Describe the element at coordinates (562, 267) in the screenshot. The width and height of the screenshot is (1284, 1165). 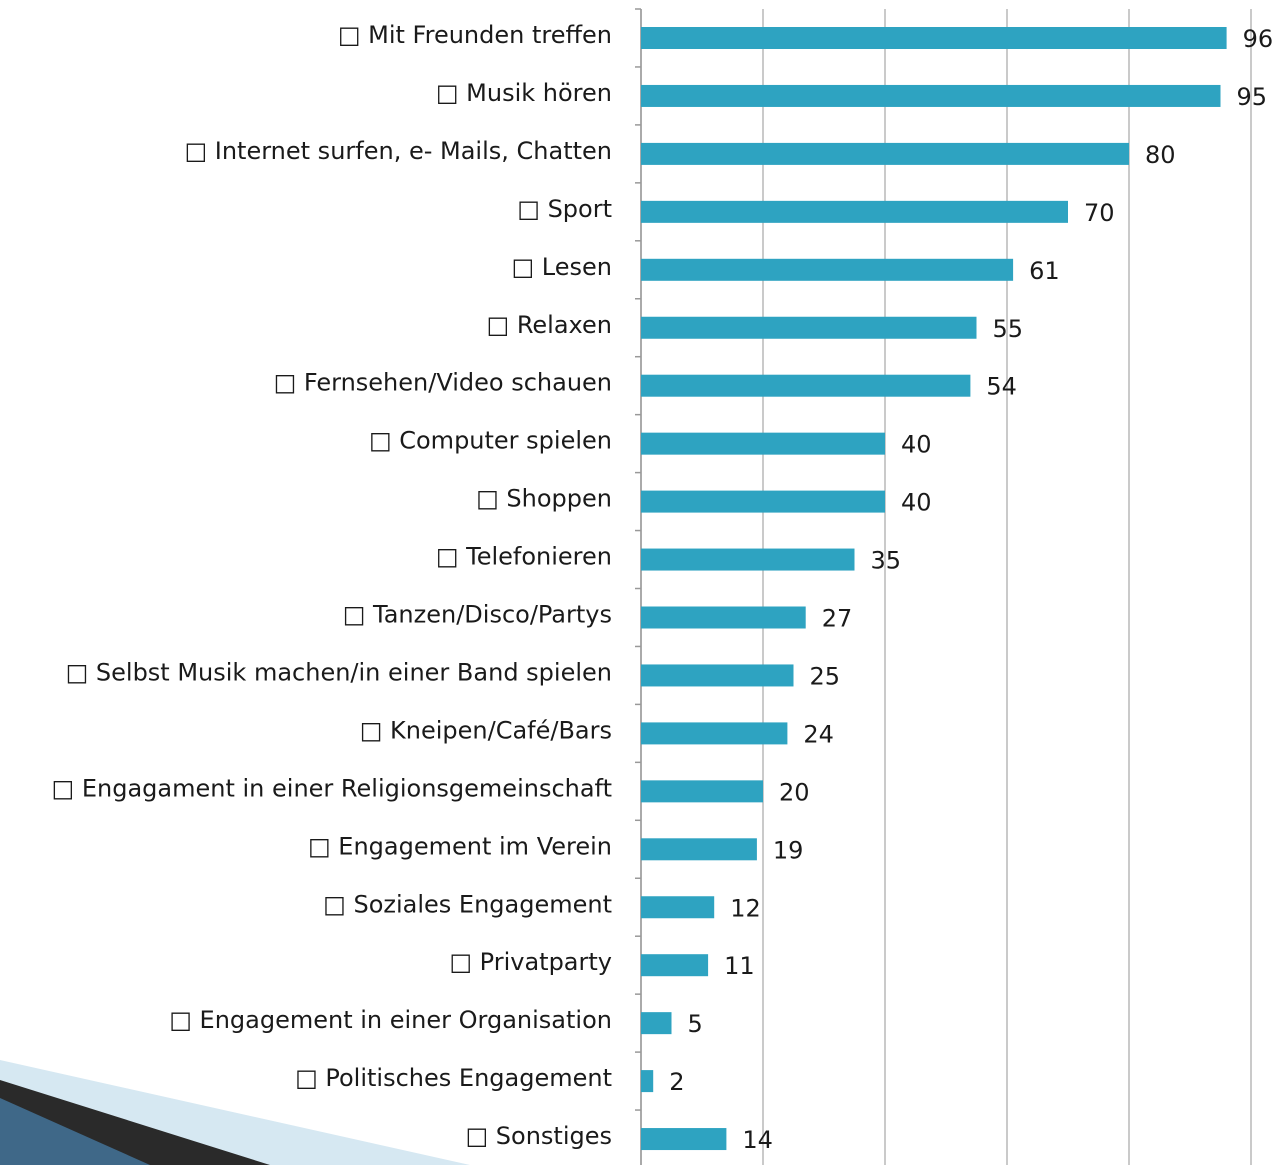
I see `category-label: □ Lesen` at that location.